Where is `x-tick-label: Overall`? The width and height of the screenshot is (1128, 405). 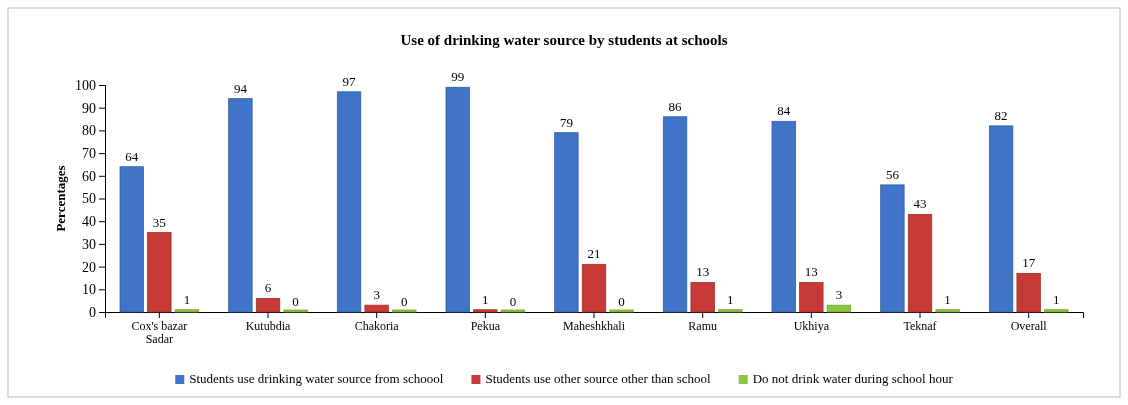
x-tick-label: Overall is located at coordinates (1029, 325).